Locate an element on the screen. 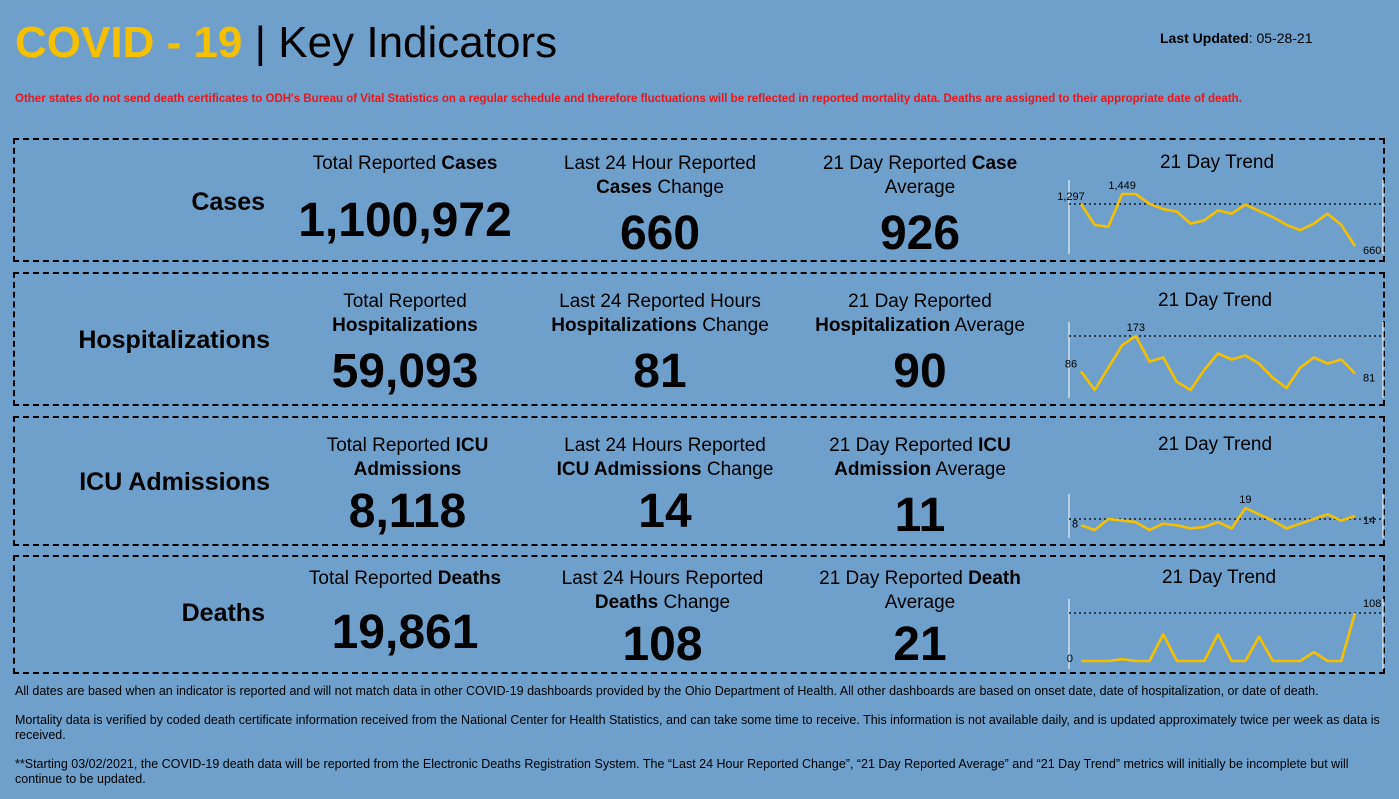  hospitalizations-average-label: 21 Day Reported Hospitalization Average is located at coordinates (920, 314).